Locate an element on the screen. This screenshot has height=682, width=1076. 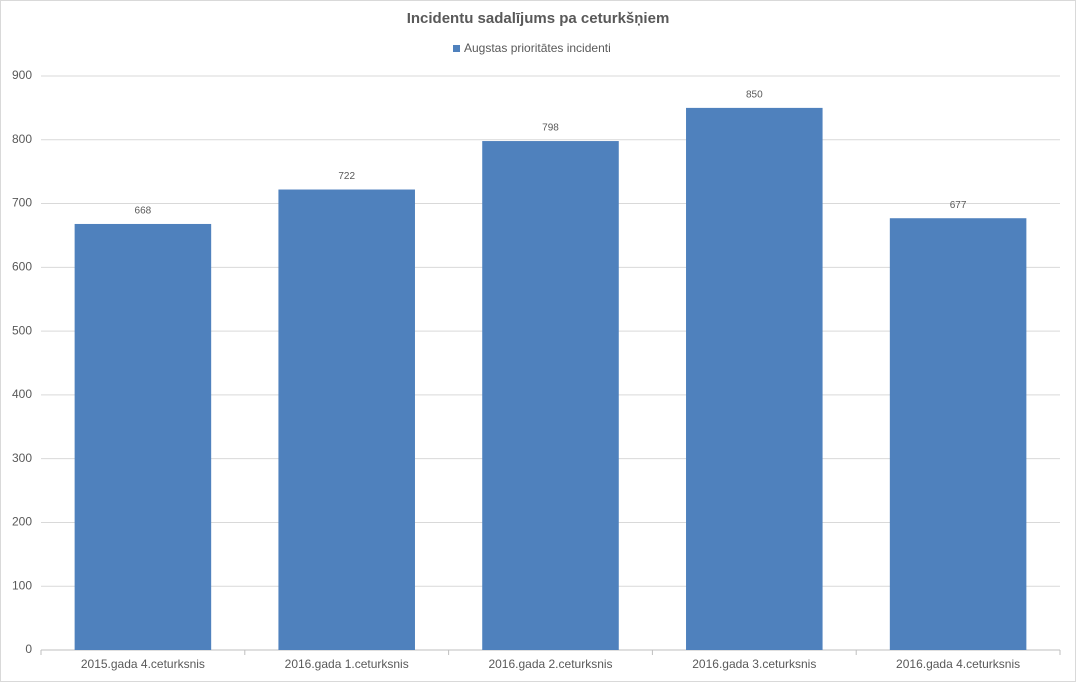
chart-title: Incidentu sadalījums pa ceturkšņiem is located at coordinates (538, 18).